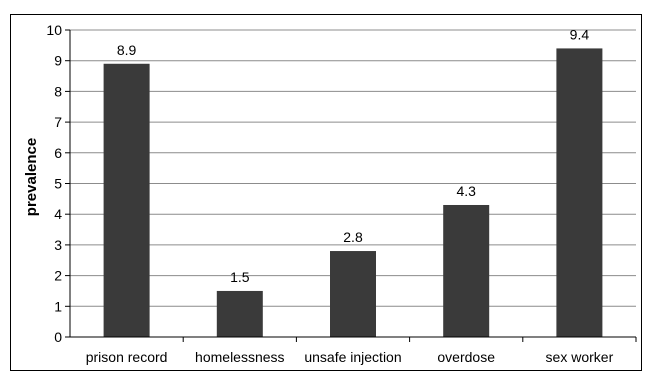  I want to click on y-tick-label: 9, so click(58, 61).